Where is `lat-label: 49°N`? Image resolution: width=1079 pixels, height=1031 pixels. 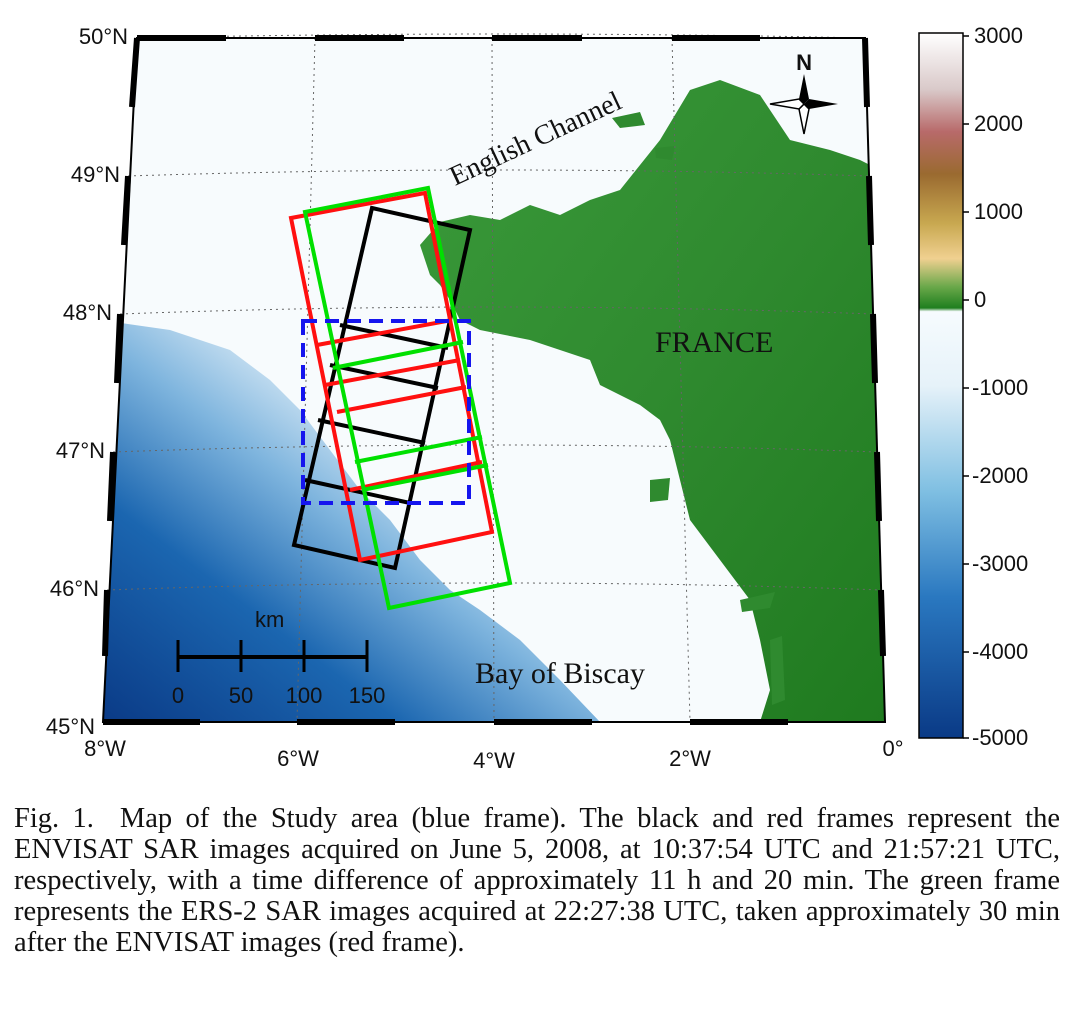 lat-label: 49°N is located at coordinates (95, 174).